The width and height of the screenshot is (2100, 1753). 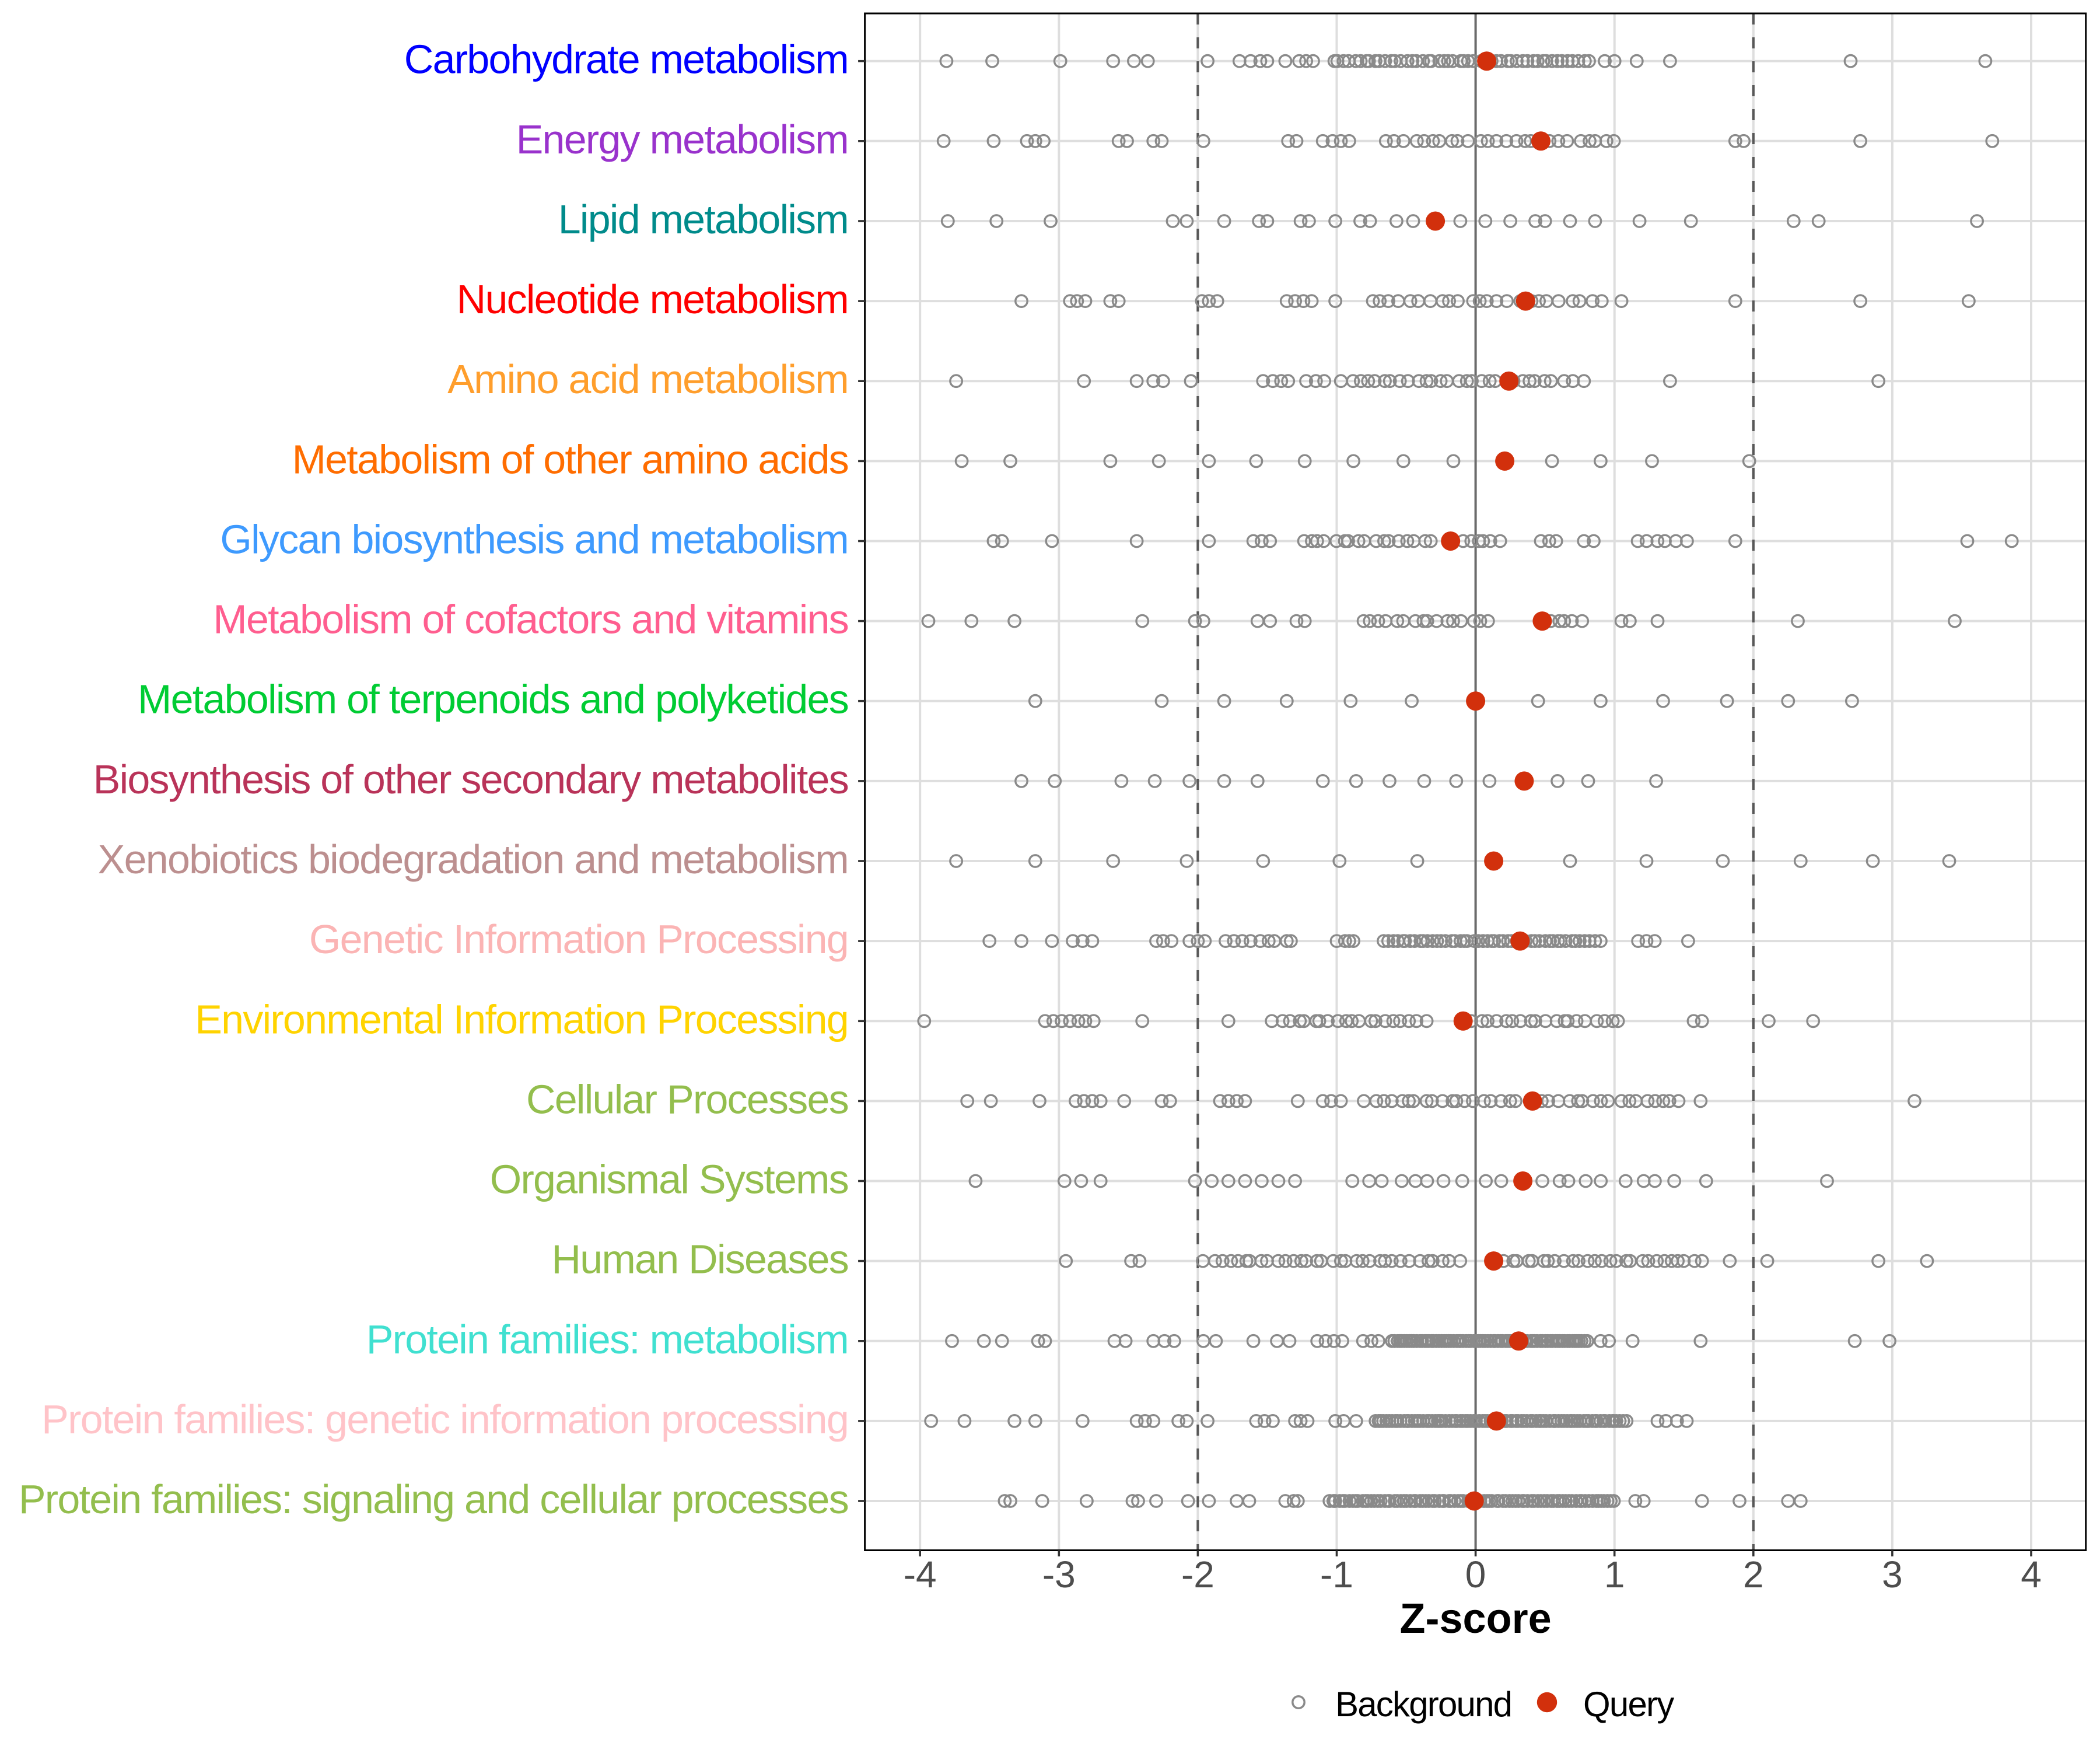 I want to click on svg-text: Protein families: metabolism, so click(x=607, y=1339).